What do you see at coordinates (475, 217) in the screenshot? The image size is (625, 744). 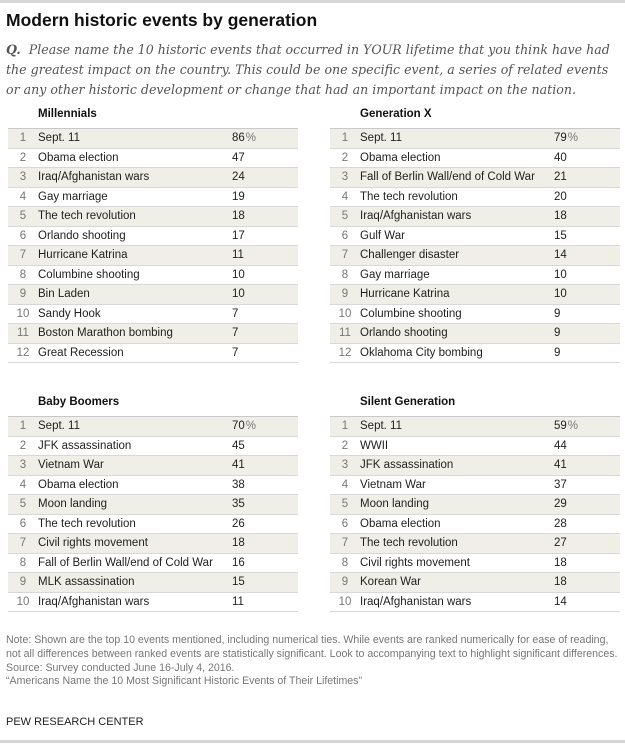 I see `table-row: 5 Iraq/Afghanistan wars 18` at bounding box center [475, 217].